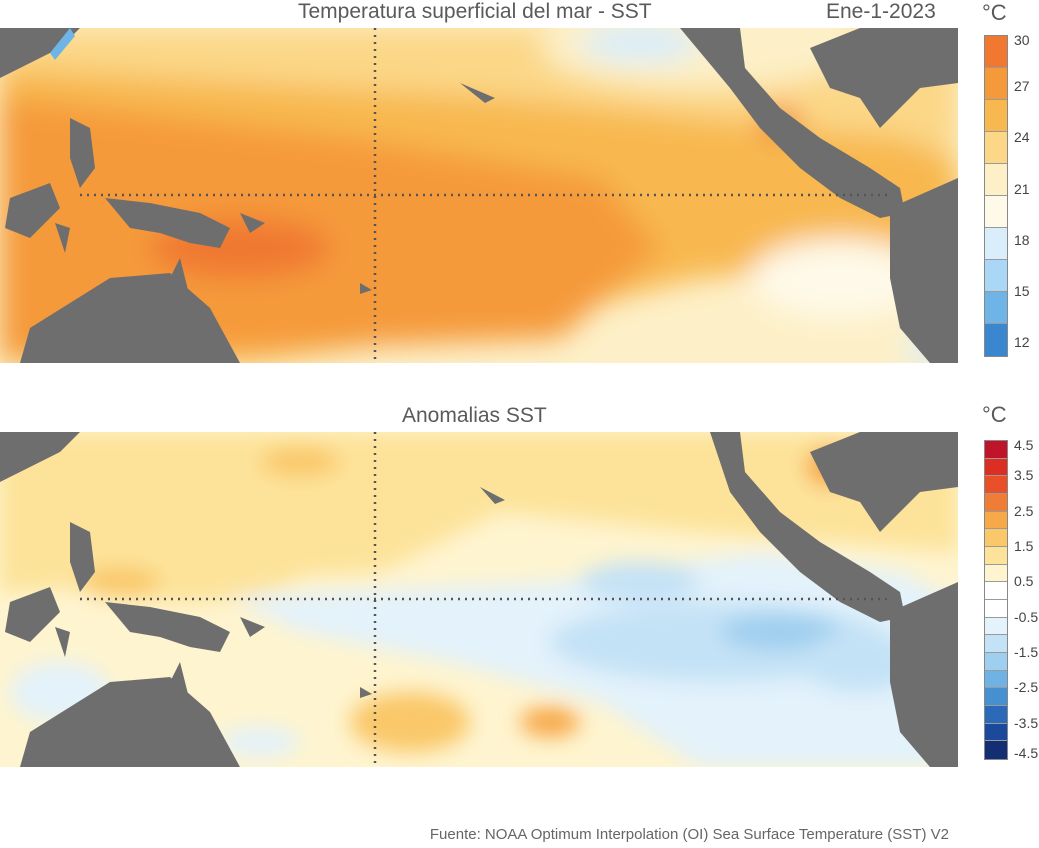 The image size is (1039, 848). I want to click on anomaly-colorbar-tick: 2.5, so click(1024, 510).